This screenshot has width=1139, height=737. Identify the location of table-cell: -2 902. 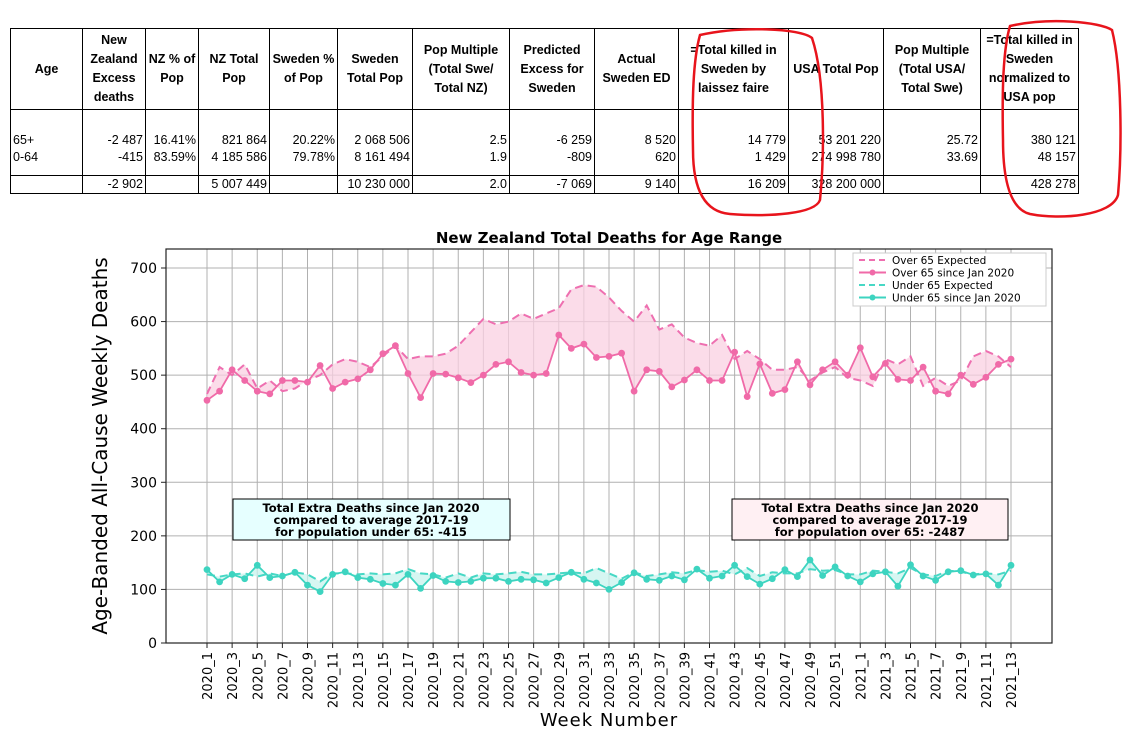
(114, 184).